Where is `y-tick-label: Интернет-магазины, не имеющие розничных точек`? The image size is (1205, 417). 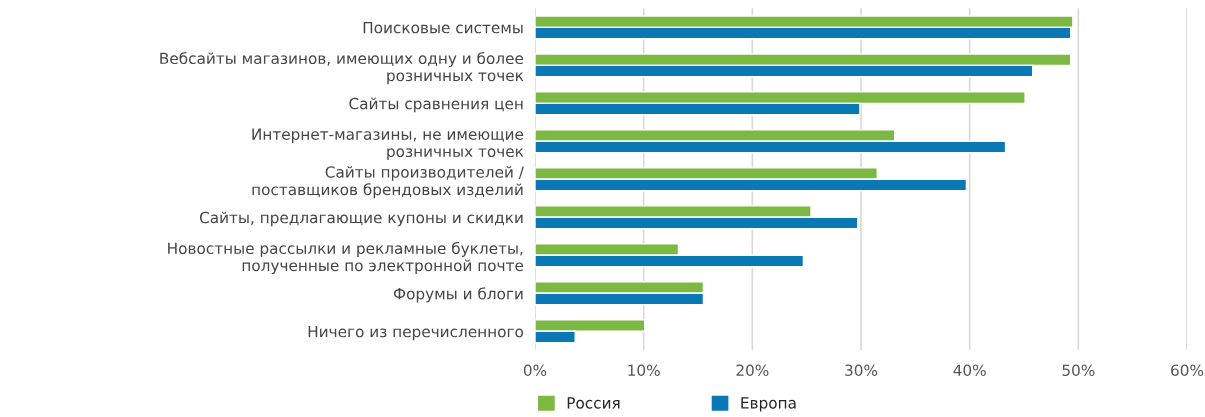
y-tick-label: Интернет-магазины, не имеющие розничных точек is located at coordinates (388, 144).